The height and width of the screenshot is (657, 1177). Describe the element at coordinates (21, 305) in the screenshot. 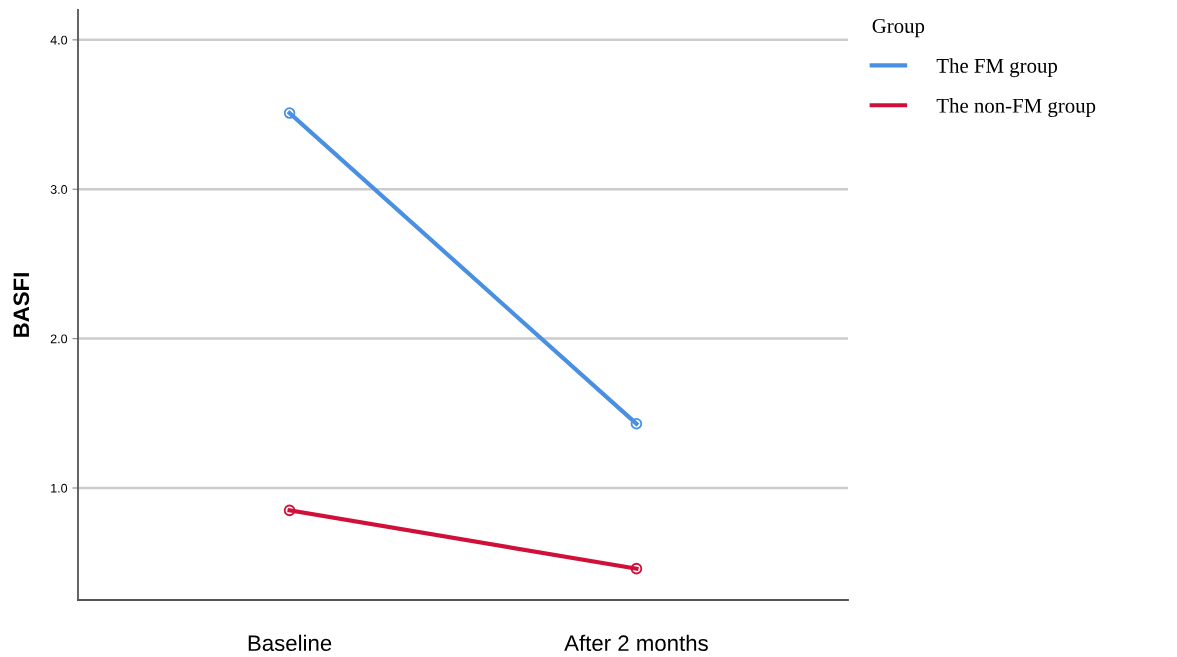

I see `y-axis-title: BASFI` at that location.